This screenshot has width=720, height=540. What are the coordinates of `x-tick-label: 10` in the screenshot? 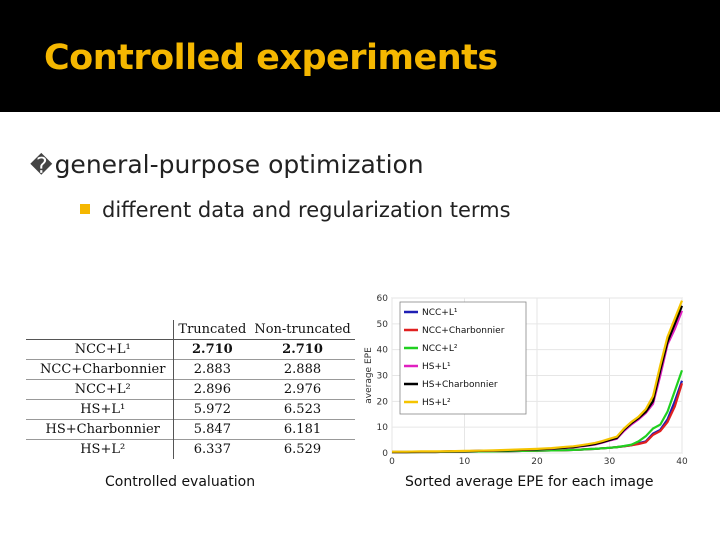 It's located at (465, 462).